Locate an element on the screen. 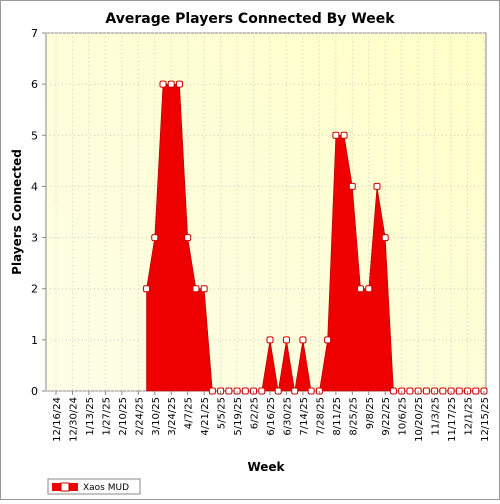  x-tick-label: 4/21/25 is located at coordinates (205, 416).